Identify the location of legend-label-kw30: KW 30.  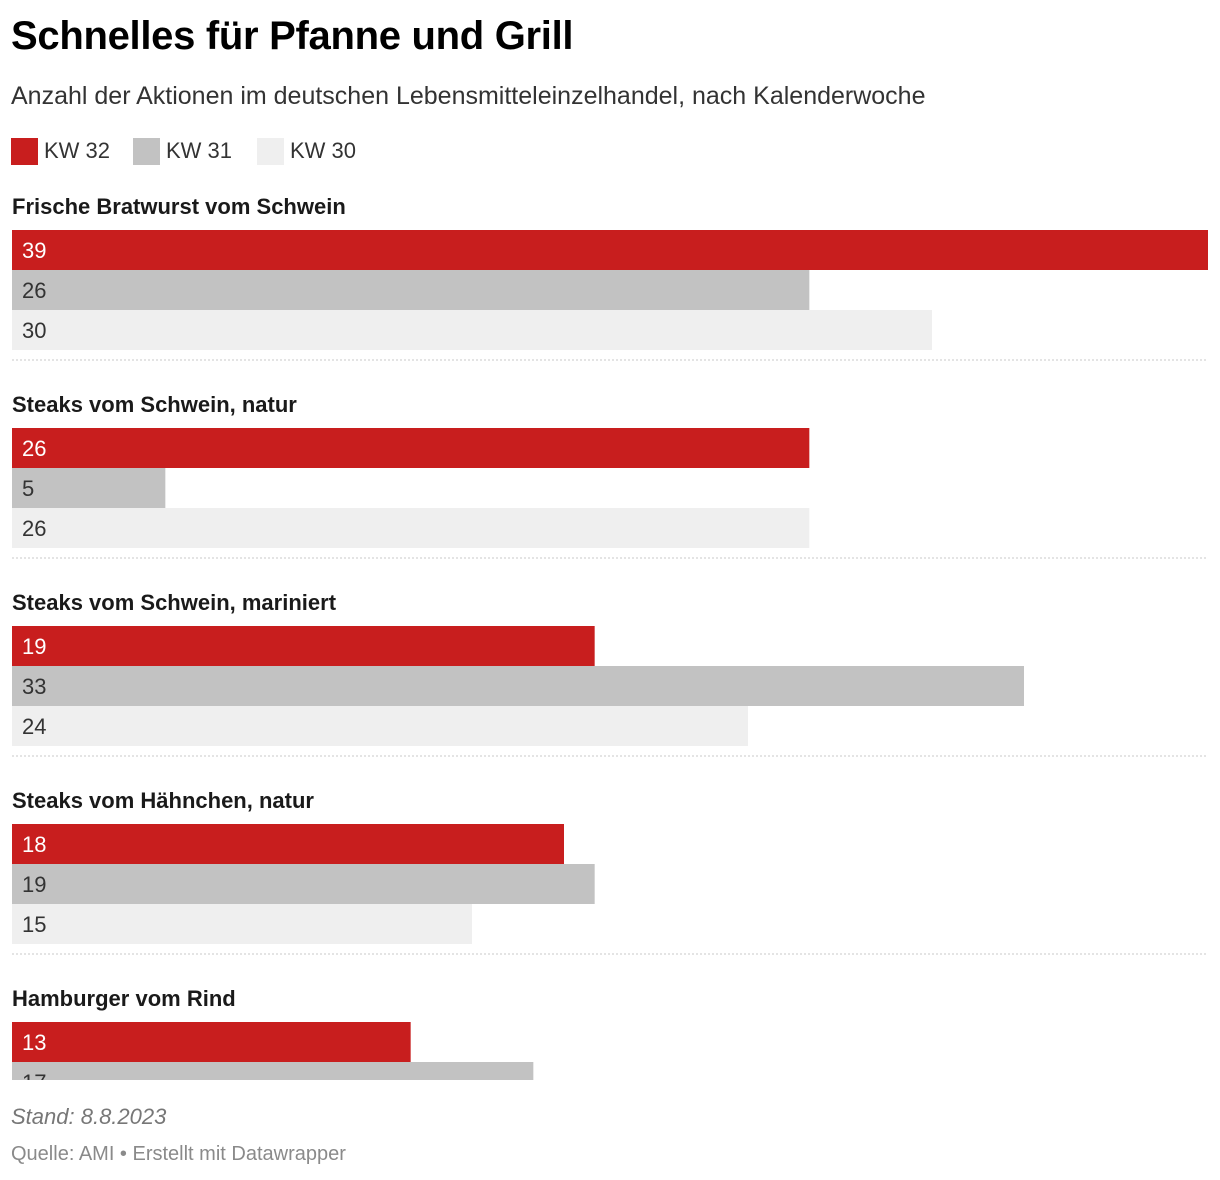
(323, 150).